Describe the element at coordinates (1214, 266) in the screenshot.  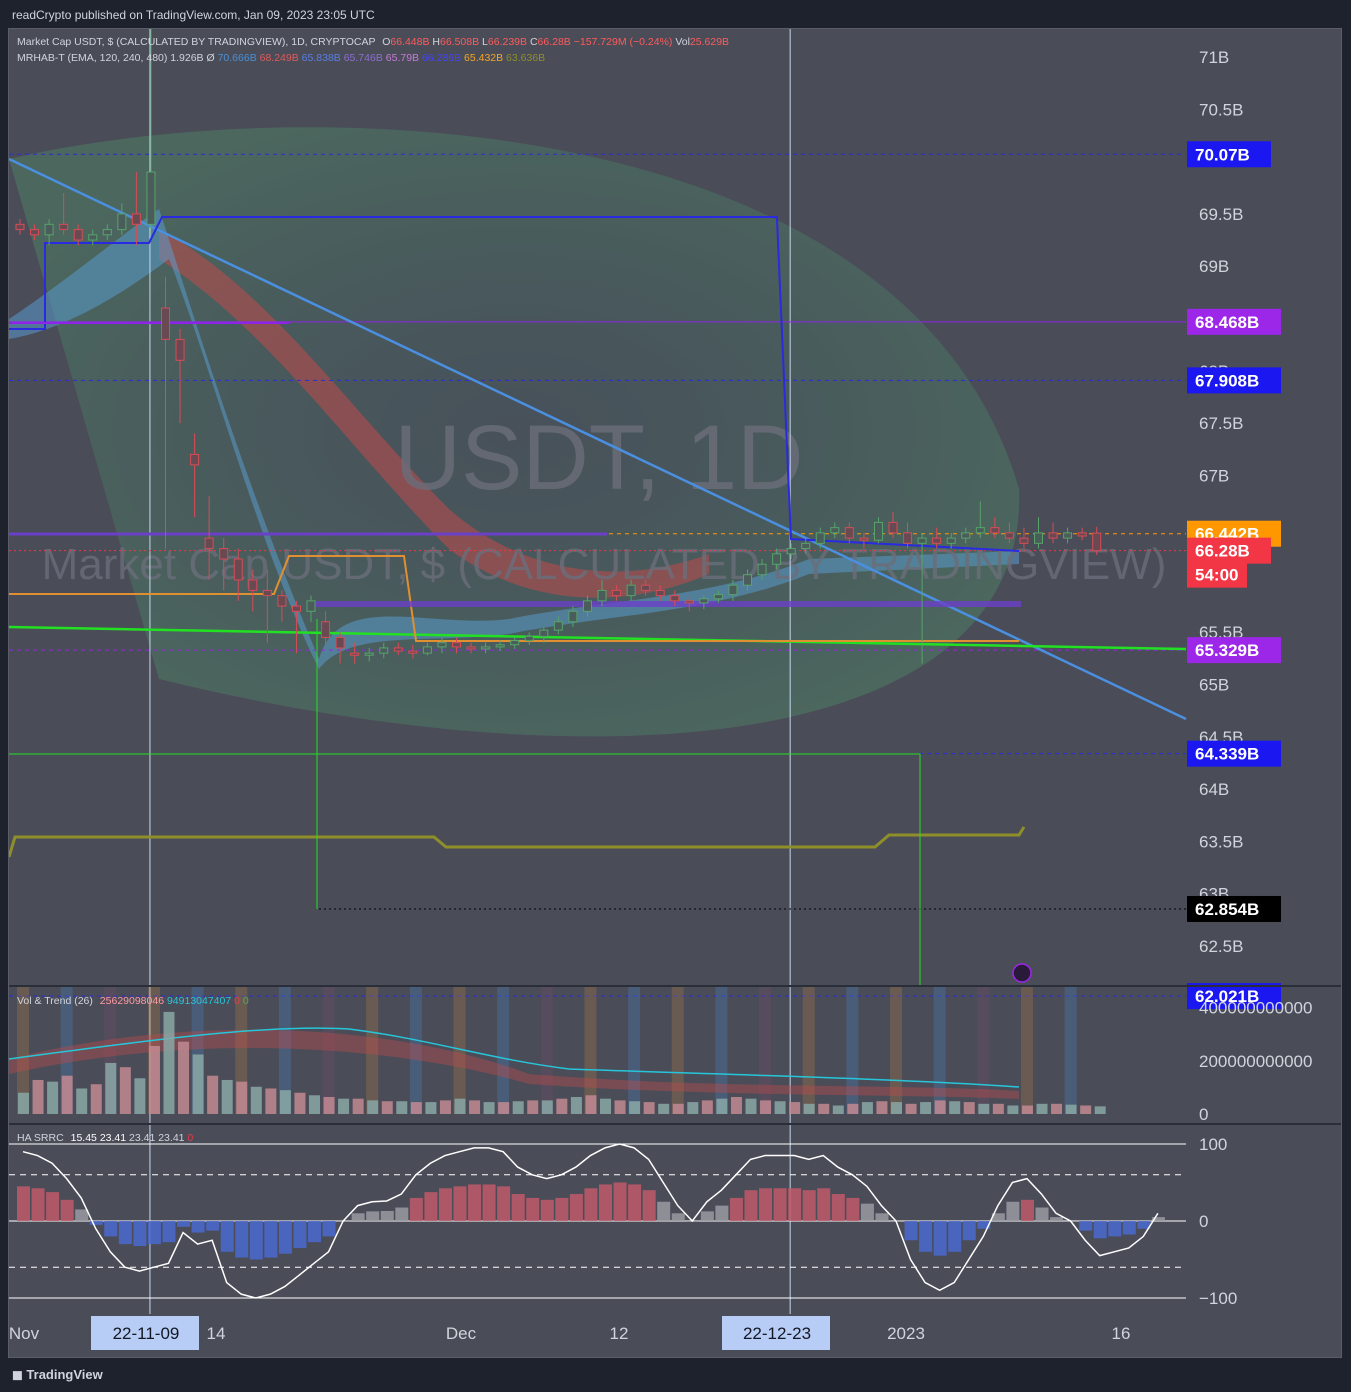
I see `price-tick: 69B` at that location.